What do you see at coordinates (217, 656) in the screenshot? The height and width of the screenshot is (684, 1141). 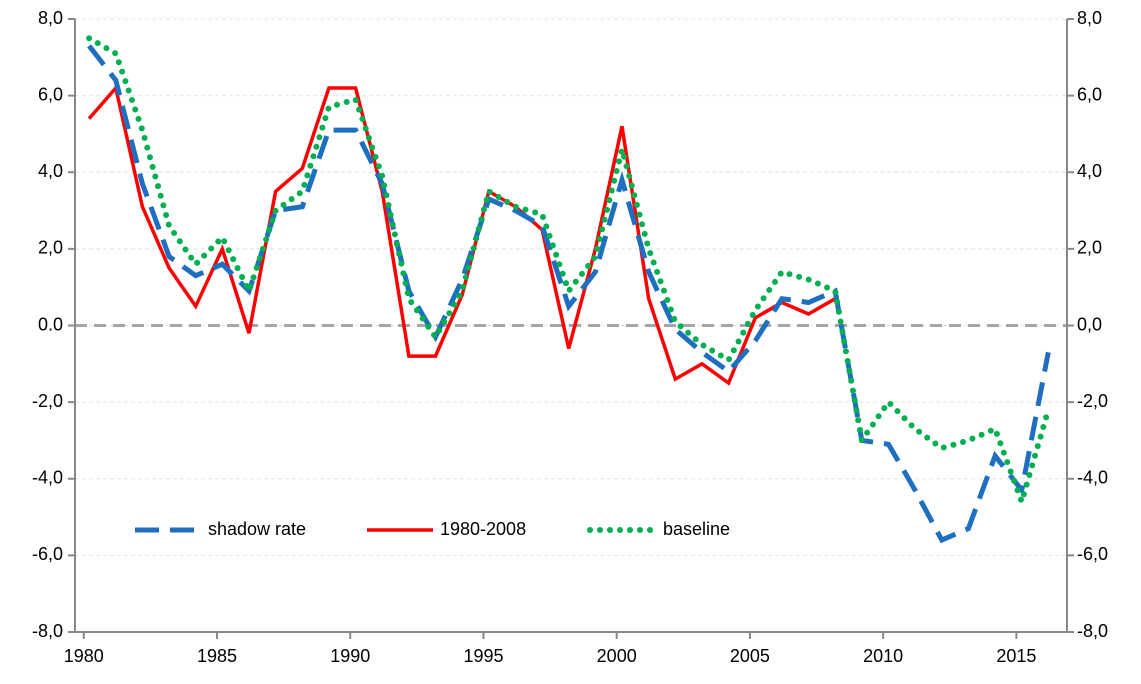 I see `x-tick-label: 1985` at bounding box center [217, 656].